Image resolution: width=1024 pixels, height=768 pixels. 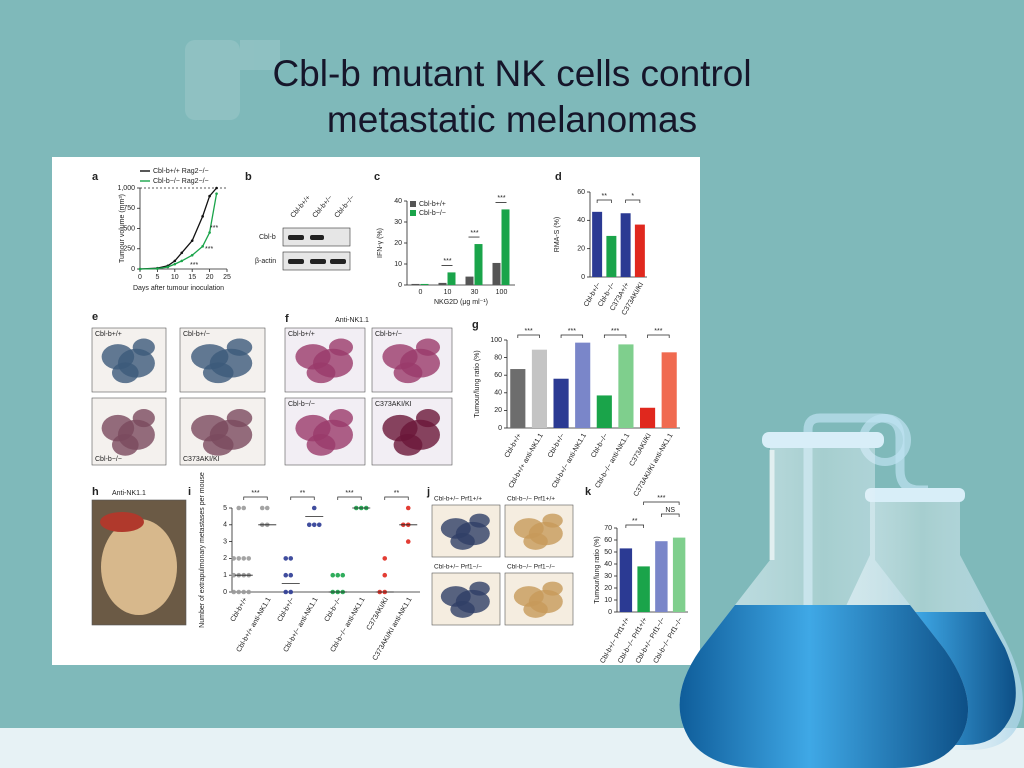 What do you see at coordinates (498, 357) in the screenshot?
I see `y-tick-label: 80` at bounding box center [498, 357].